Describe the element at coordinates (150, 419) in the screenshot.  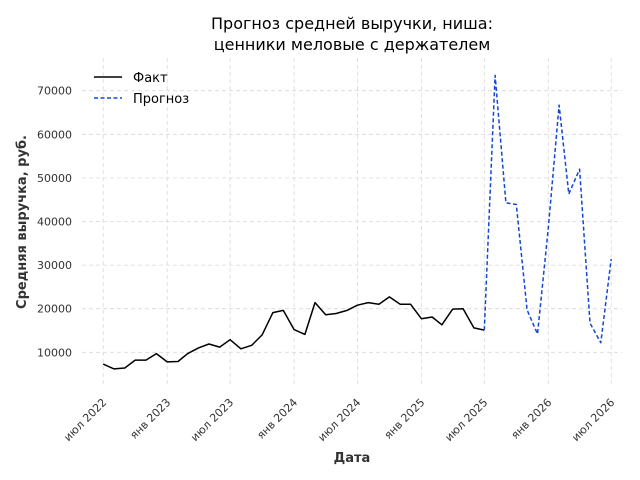
I see `x-tick-label: янв 2023` at that location.